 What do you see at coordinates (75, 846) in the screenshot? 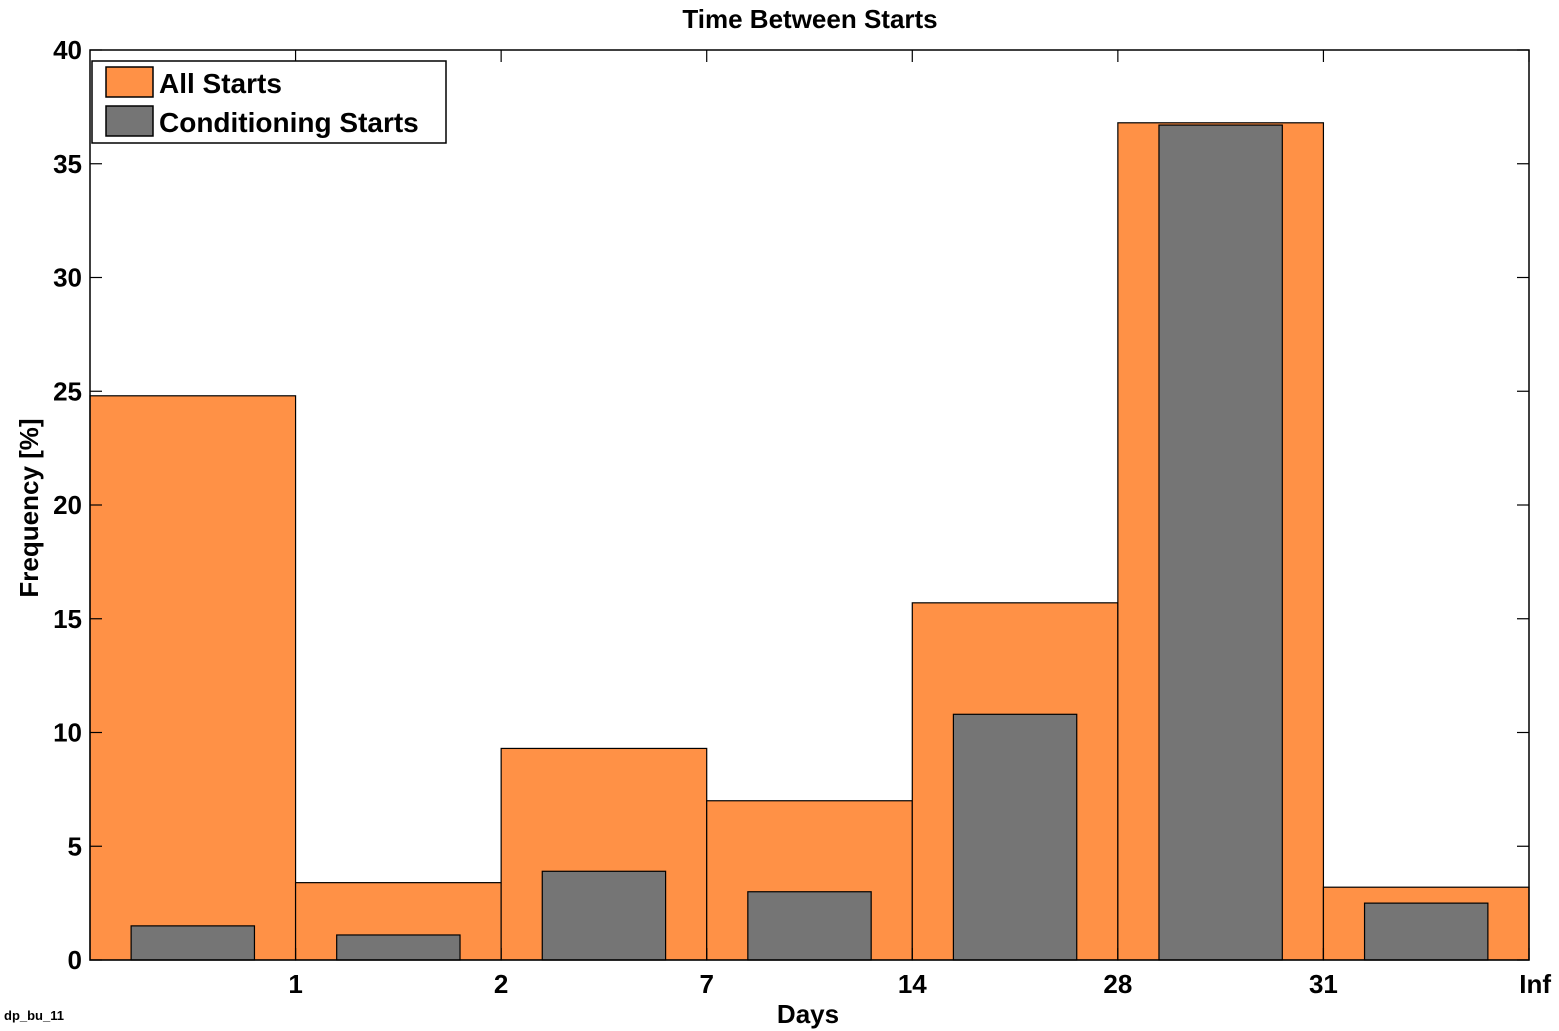
I see `y-tick-label-1: 5` at bounding box center [75, 846].